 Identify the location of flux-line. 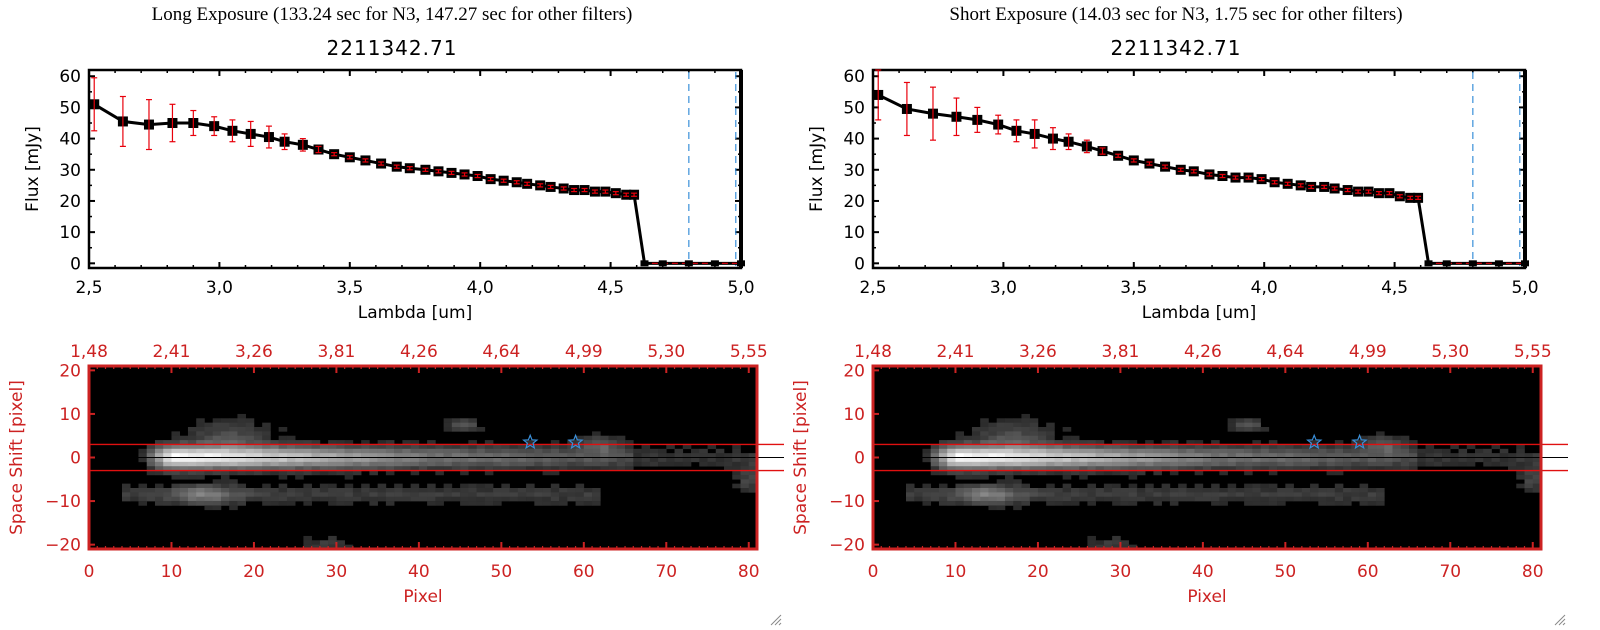
(417, 184).